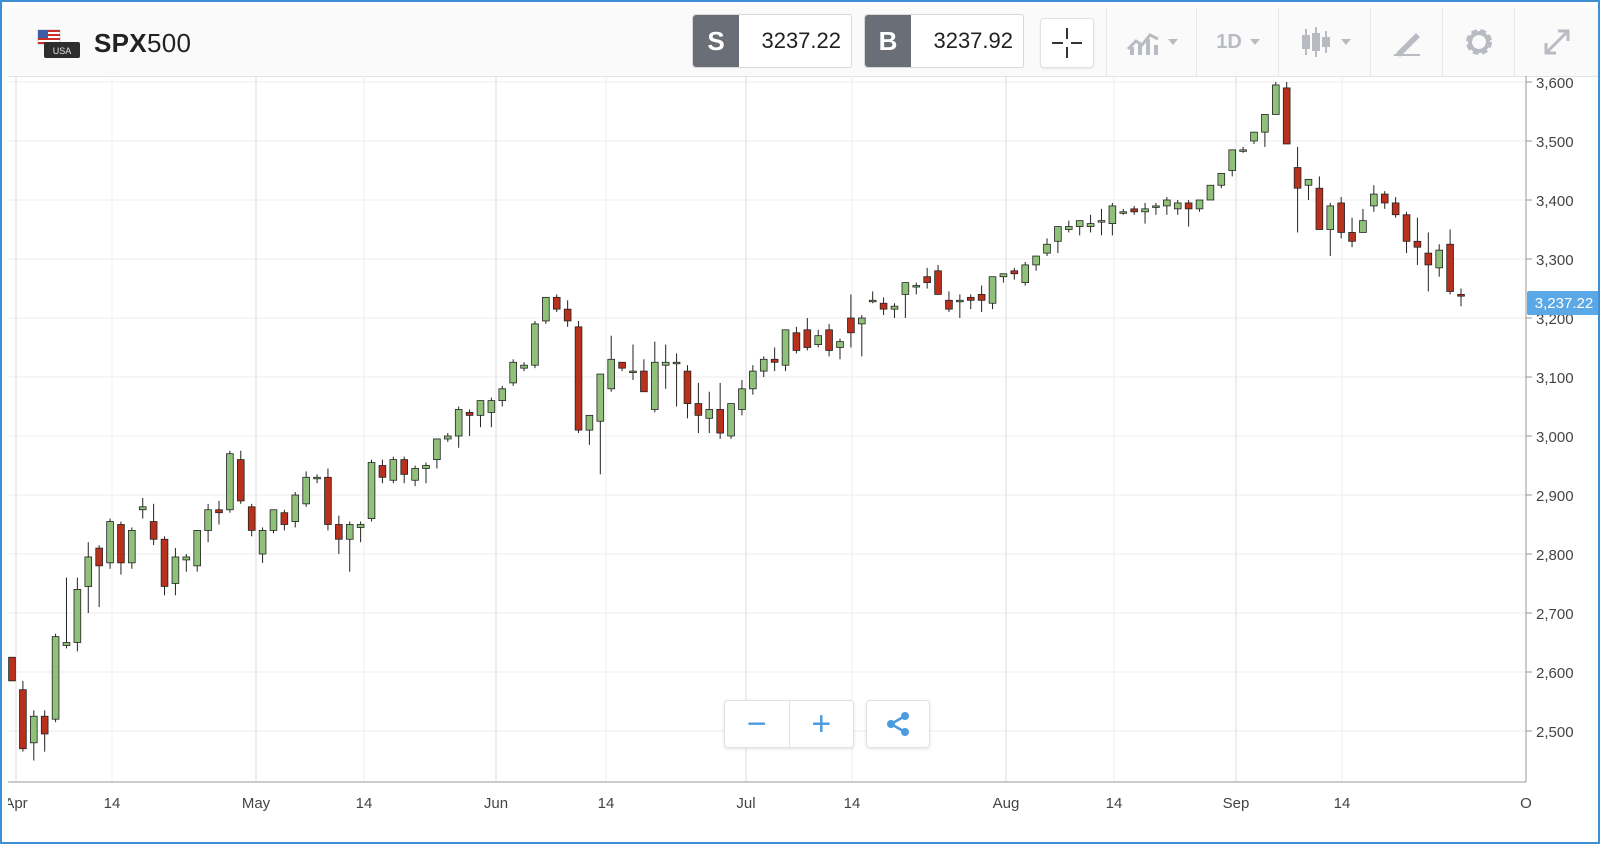 The image size is (1600, 844). I want to click on timeframe-dropdown: 1D, so click(1237, 42).